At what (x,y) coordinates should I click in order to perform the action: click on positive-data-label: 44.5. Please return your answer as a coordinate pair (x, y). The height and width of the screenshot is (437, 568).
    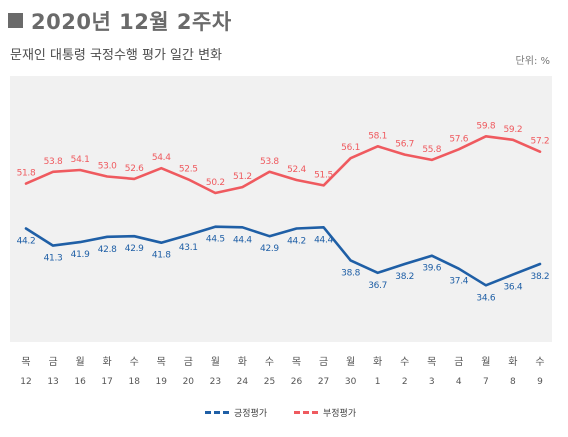
    Looking at the image, I should click on (215, 240).